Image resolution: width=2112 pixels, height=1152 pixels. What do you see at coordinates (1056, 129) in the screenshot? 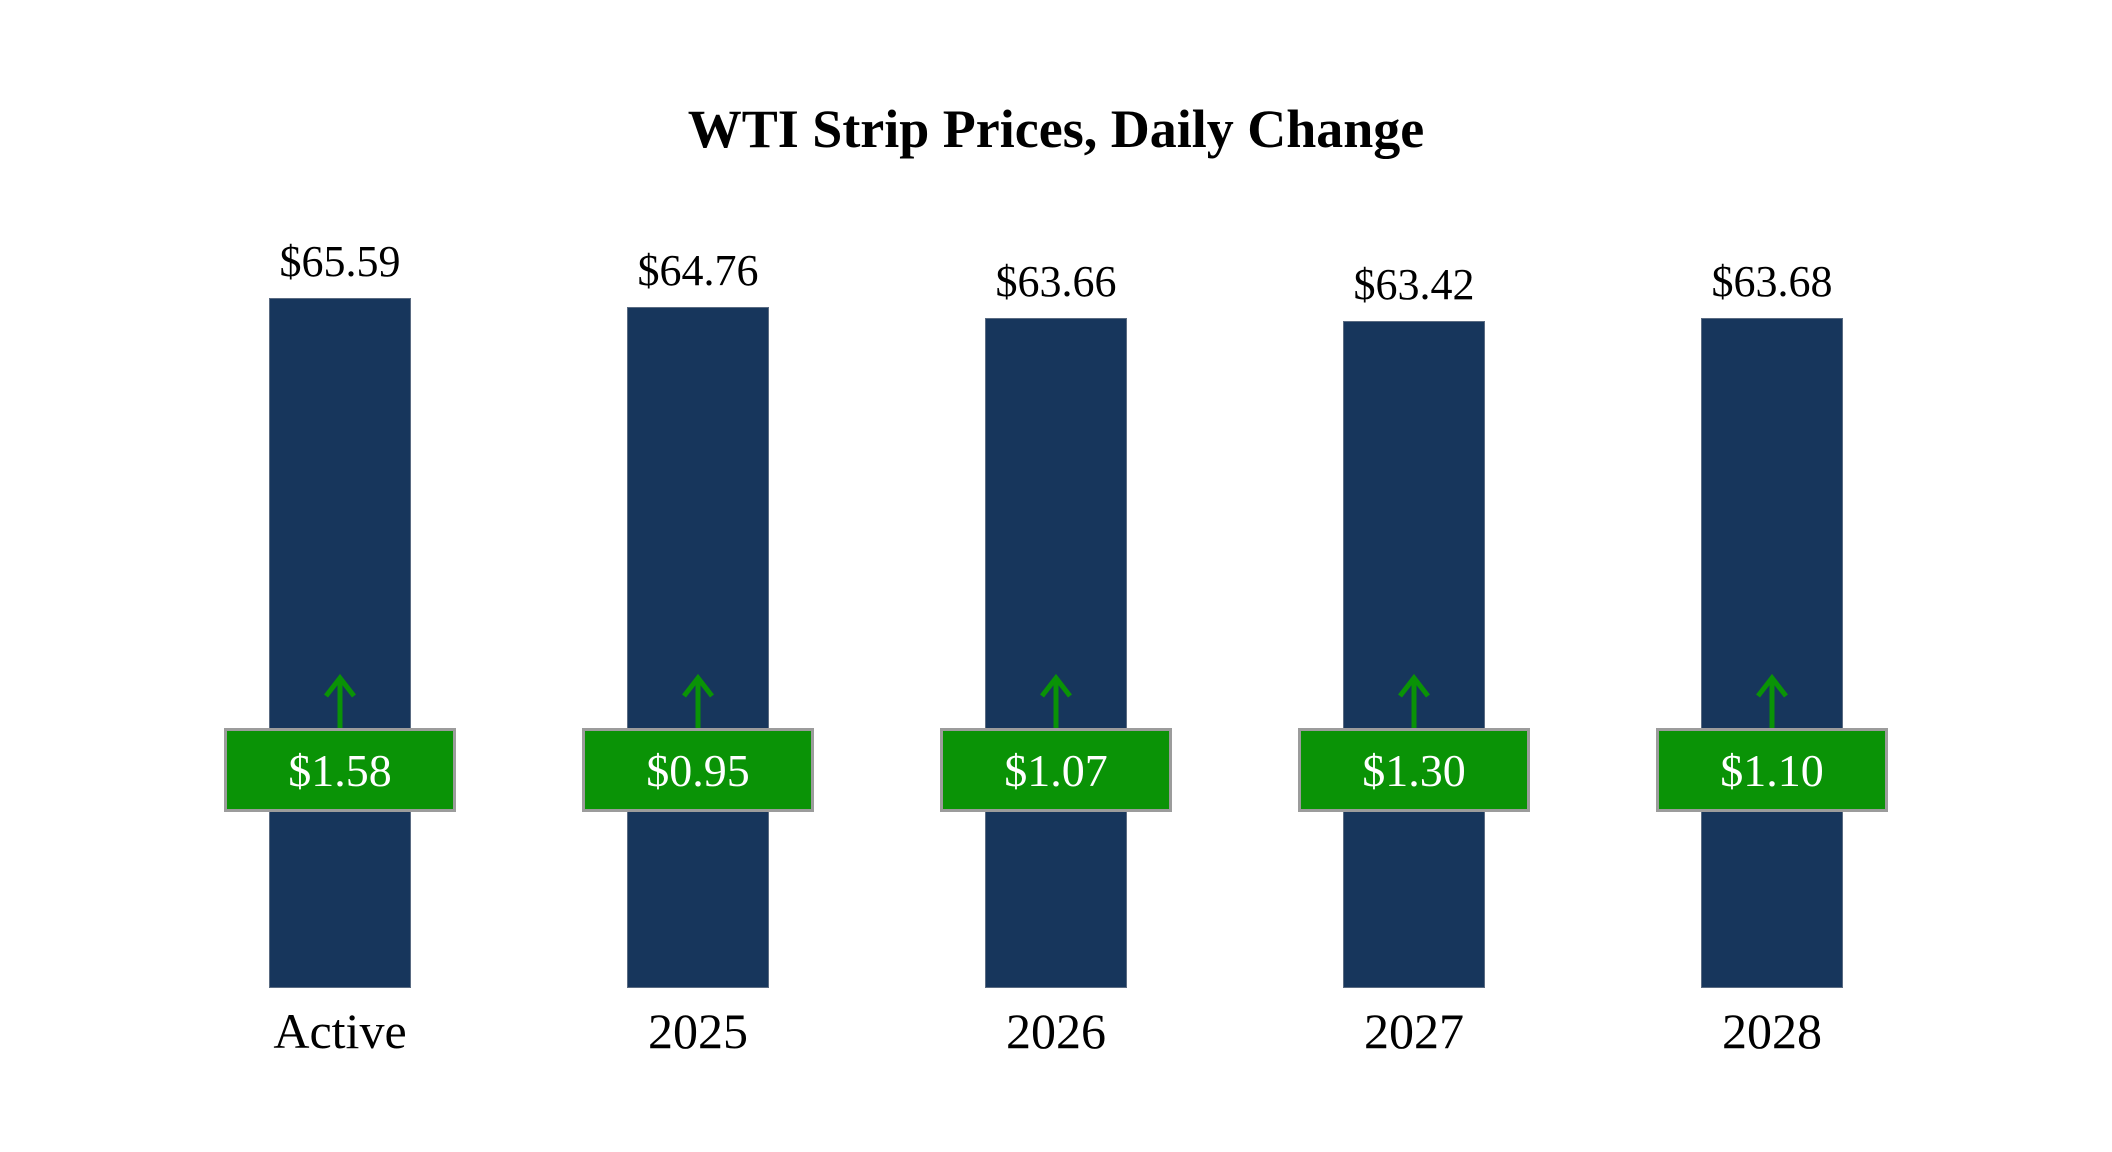
I see `chart-title: WTI Strip Prices, Daily Change` at bounding box center [1056, 129].